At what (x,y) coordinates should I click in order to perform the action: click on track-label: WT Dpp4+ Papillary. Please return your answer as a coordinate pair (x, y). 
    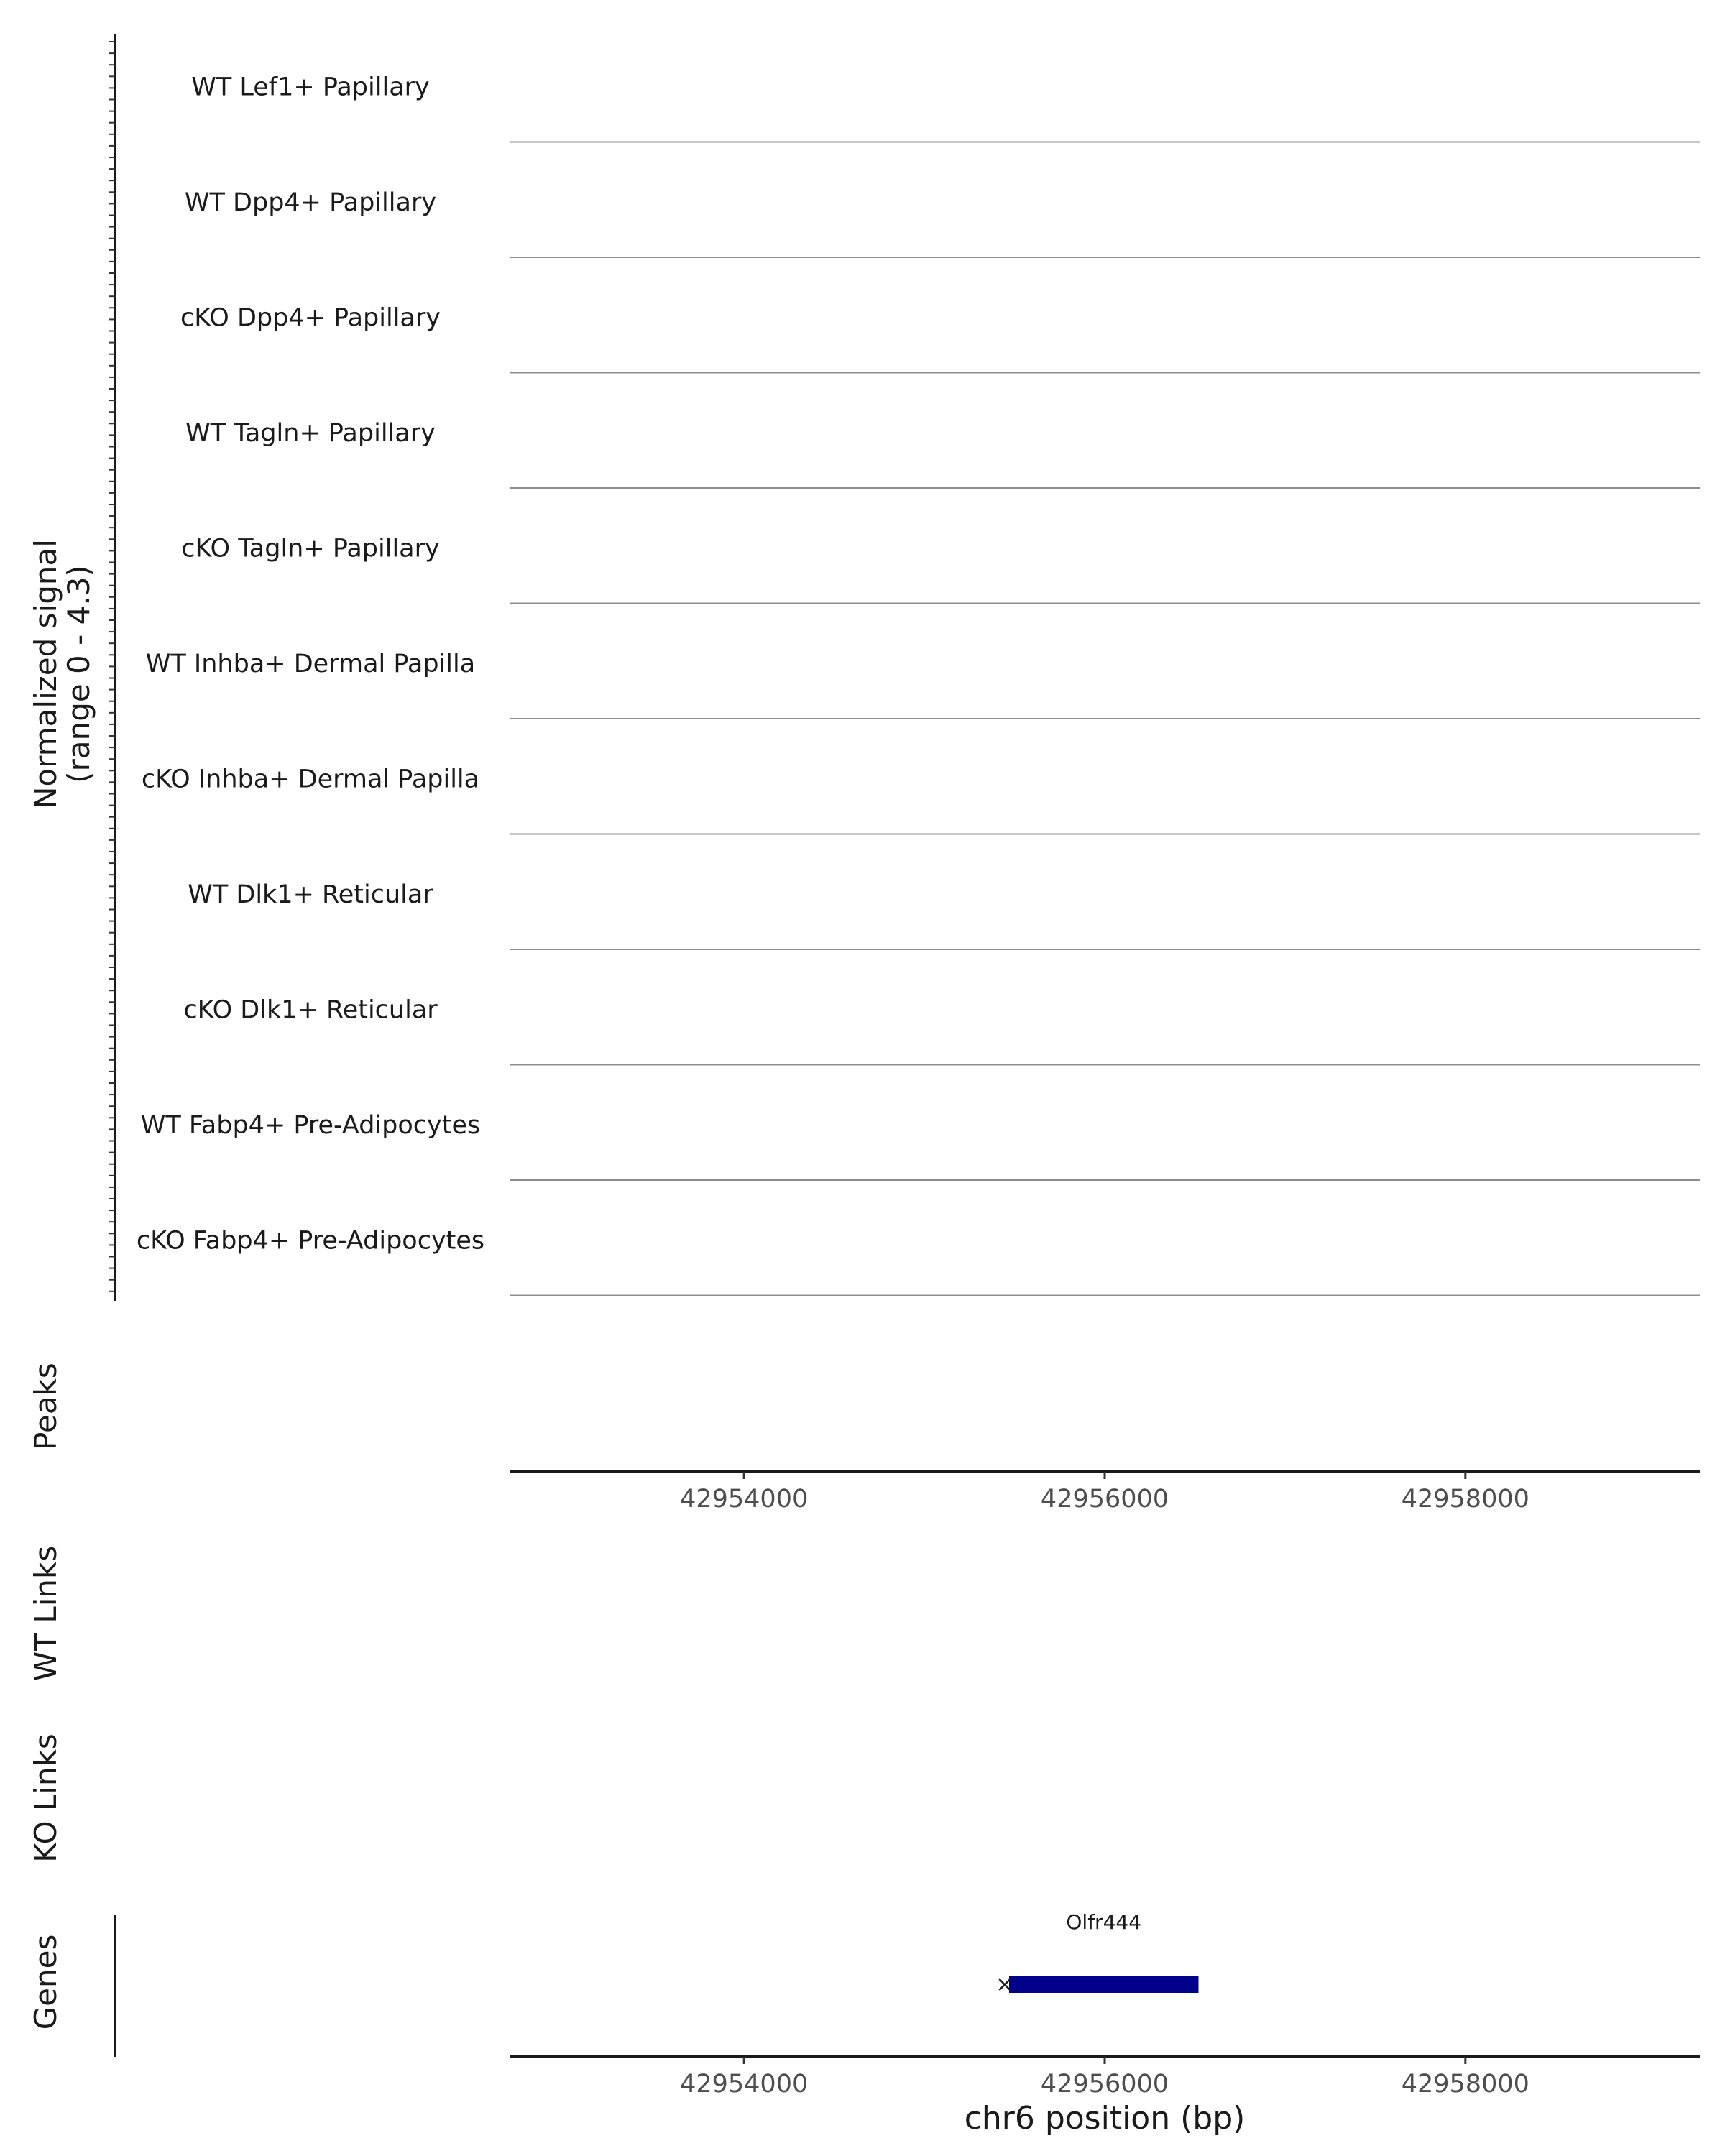
    Looking at the image, I should click on (310, 203).